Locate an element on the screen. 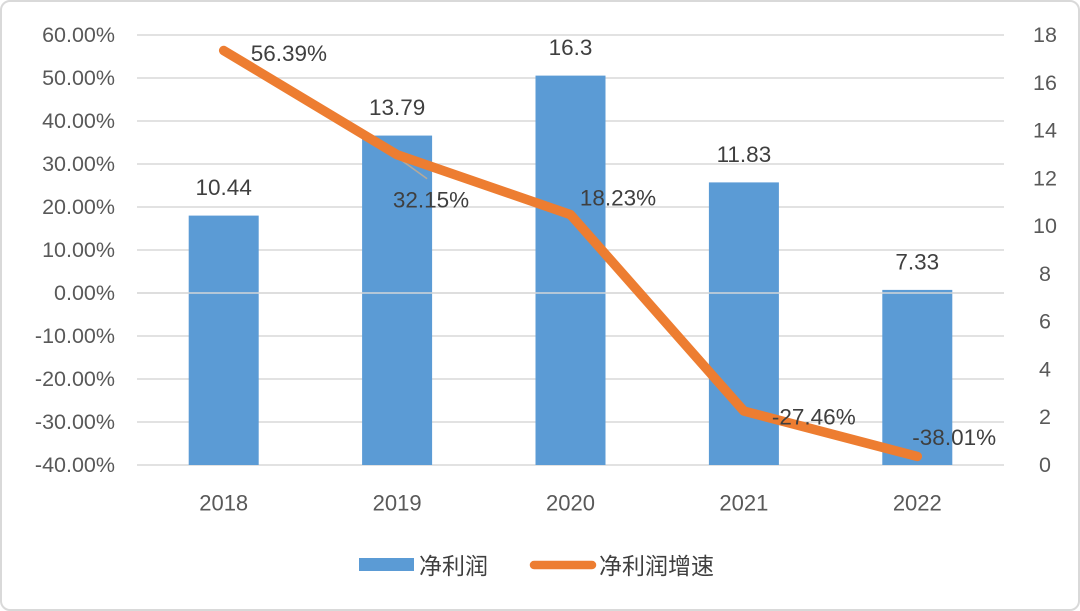  line-value-label: 18.23% is located at coordinates (618, 198).